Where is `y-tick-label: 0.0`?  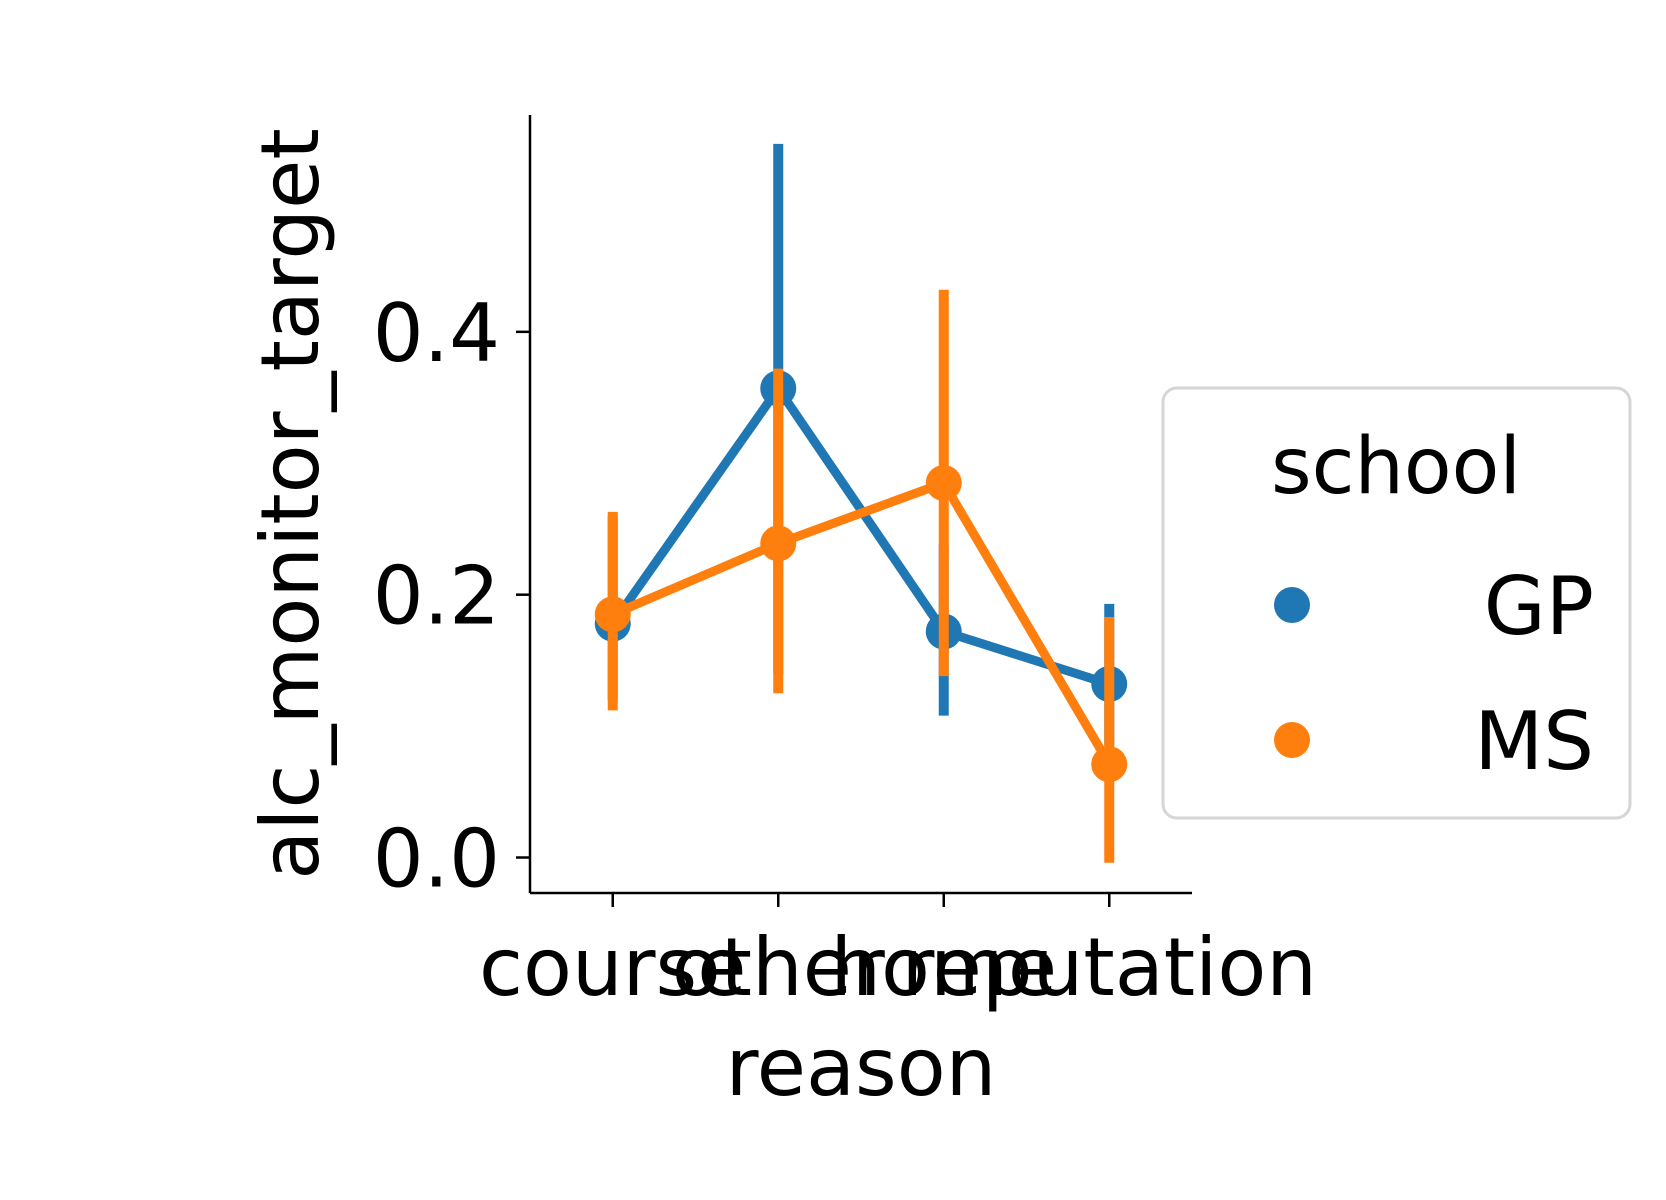
y-tick-label: 0.0 is located at coordinates (436, 859).